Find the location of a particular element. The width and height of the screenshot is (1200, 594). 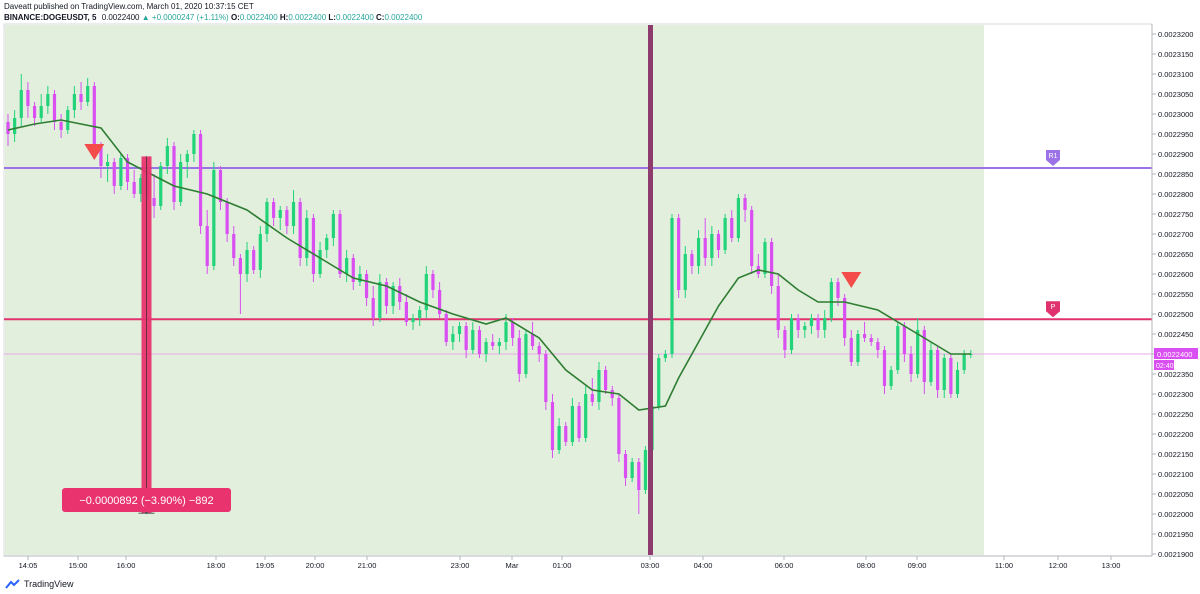

time-tick-label: 23:00 is located at coordinates (460, 565).